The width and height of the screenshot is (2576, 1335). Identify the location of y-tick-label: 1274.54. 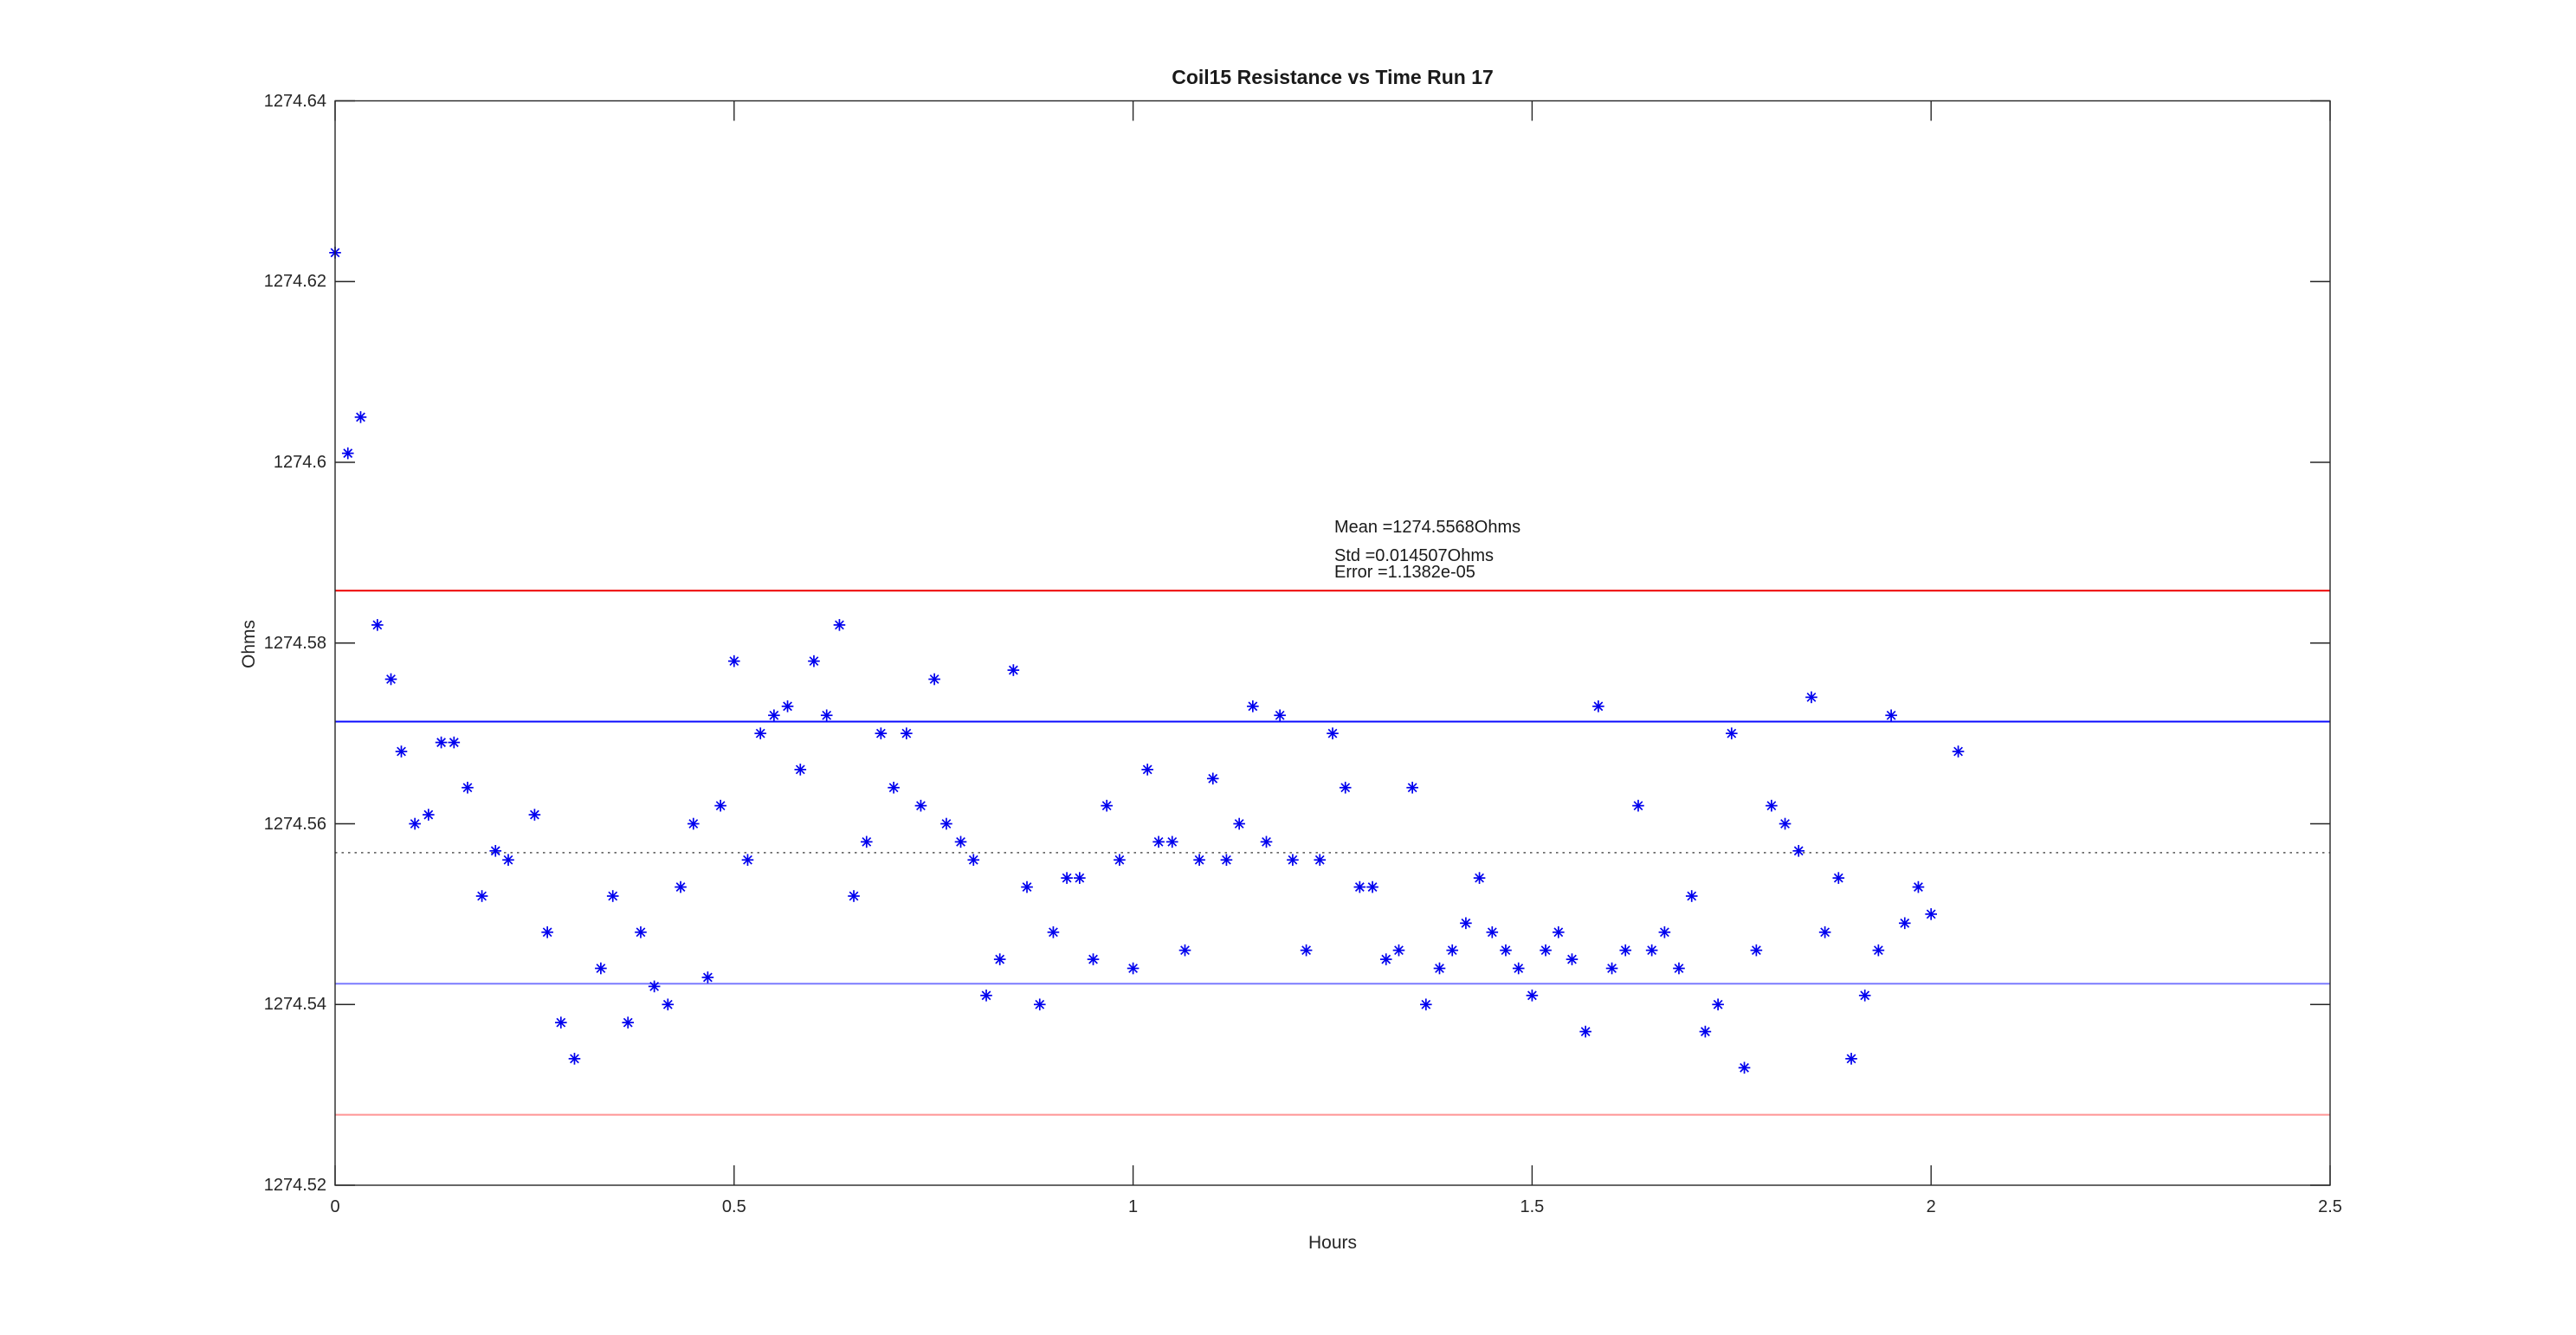
(294, 1005).